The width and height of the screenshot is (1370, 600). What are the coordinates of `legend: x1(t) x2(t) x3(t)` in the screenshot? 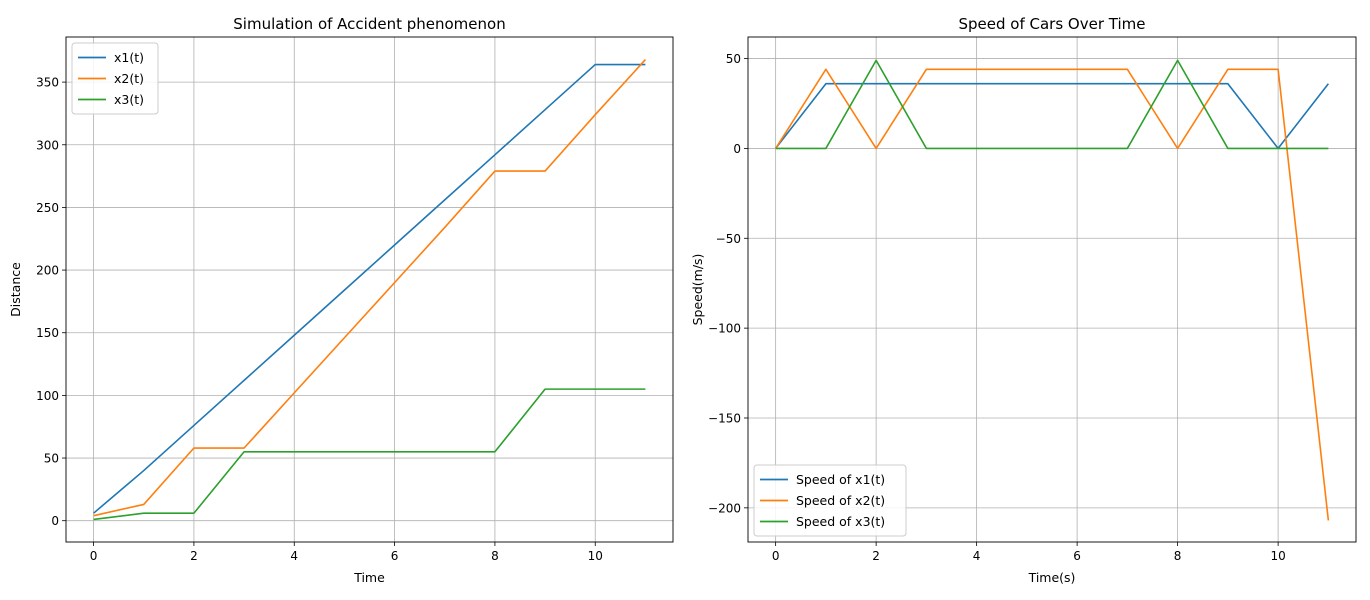 It's located at (115, 78).